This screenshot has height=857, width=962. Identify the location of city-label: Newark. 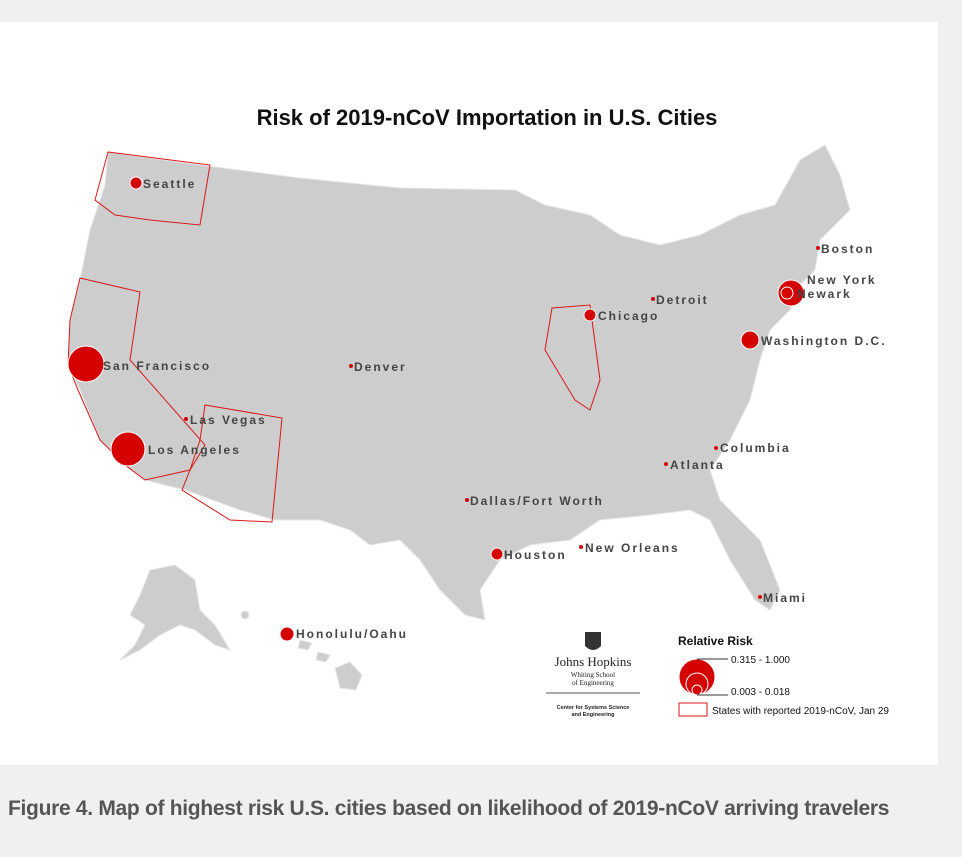
(824, 294).